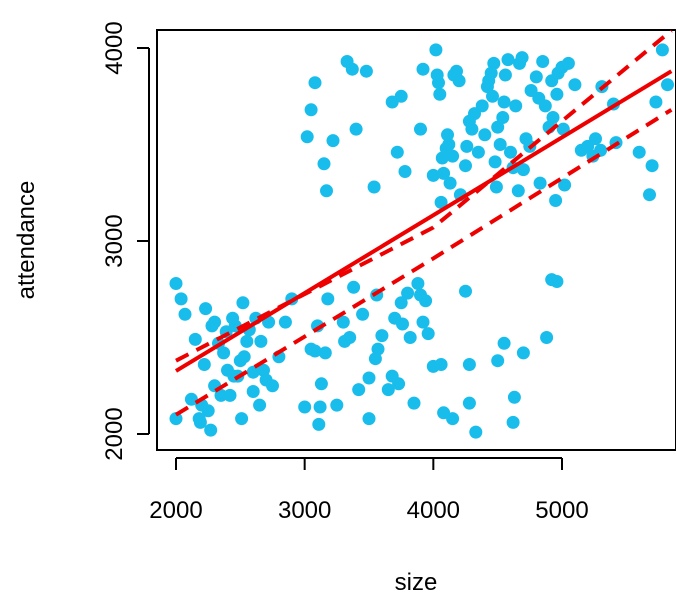 The height and width of the screenshot is (598, 676). Describe the element at coordinates (175, 510) in the screenshot. I see `x-tick-label: 2000` at that location.